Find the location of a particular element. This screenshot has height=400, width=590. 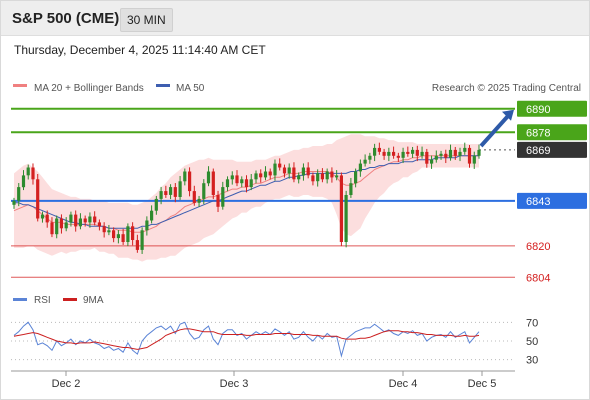

level-label-6843: 6843 is located at coordinates (538, 202).